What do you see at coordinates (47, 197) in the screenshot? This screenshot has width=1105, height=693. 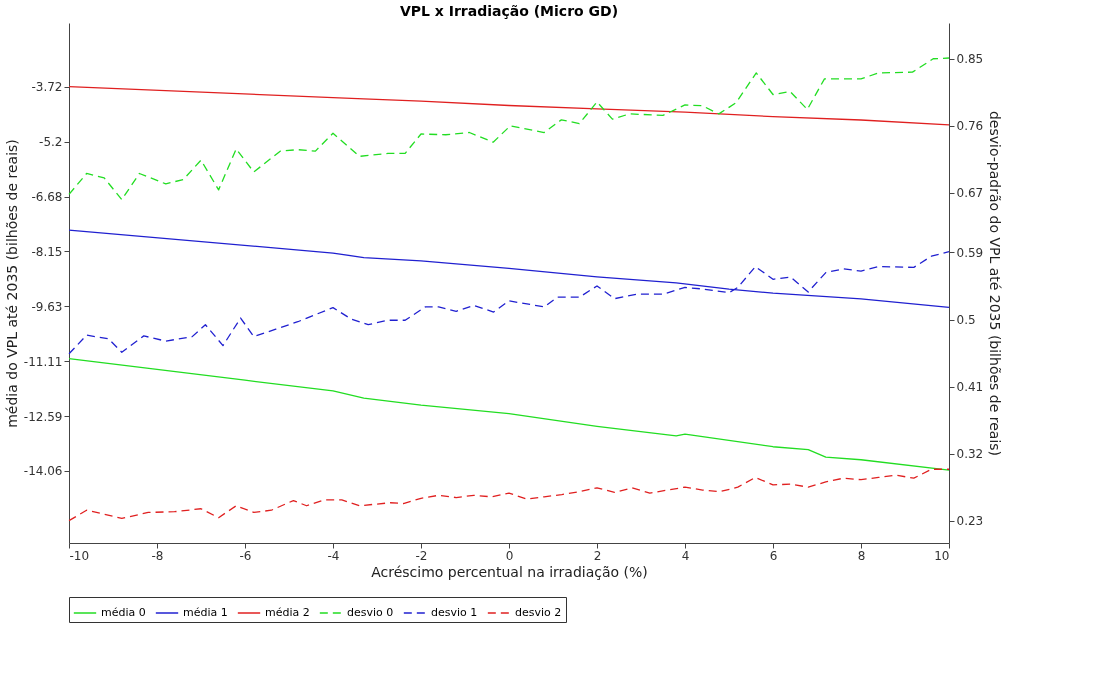 I see `y-tick-label: -6.68` at bounding box center [47, 197].